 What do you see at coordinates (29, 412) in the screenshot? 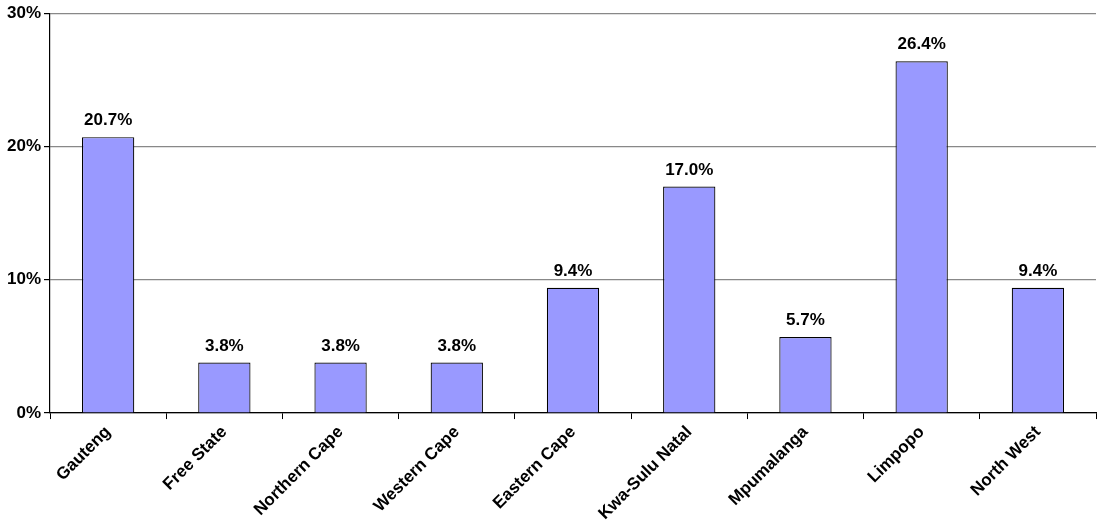
I see `y-tick-label: 0%` at bounding box center [29, 412].